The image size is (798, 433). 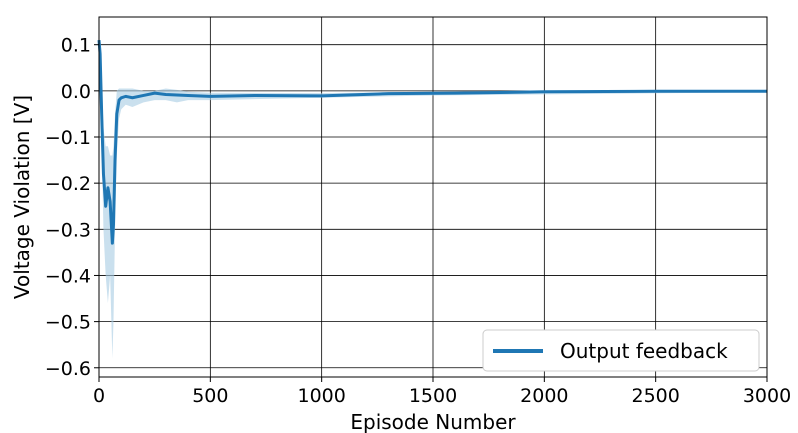 What do you see at coordinates (76, 92) in the screenshot?
I see `y-tick-label: 0.0` at bounding box center [76, 92].